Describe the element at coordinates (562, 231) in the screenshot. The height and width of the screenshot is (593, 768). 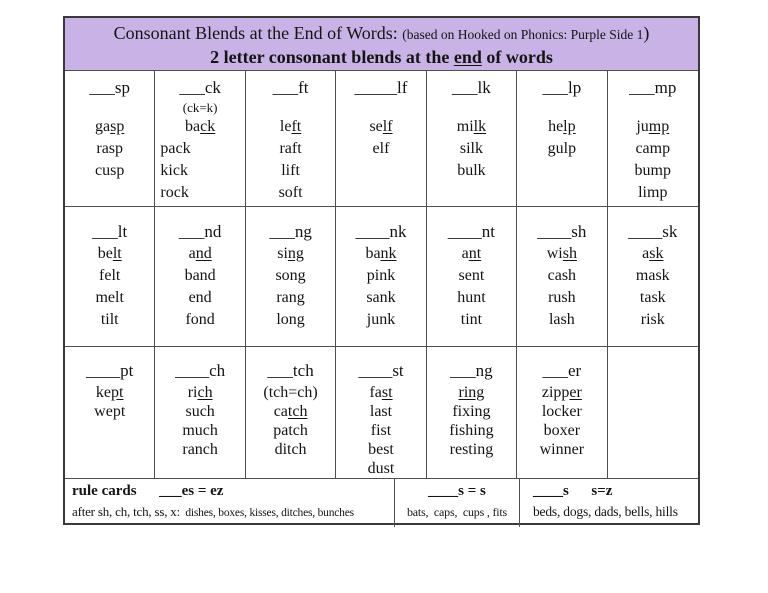
I see `blend-heading: ____sh` at that location.